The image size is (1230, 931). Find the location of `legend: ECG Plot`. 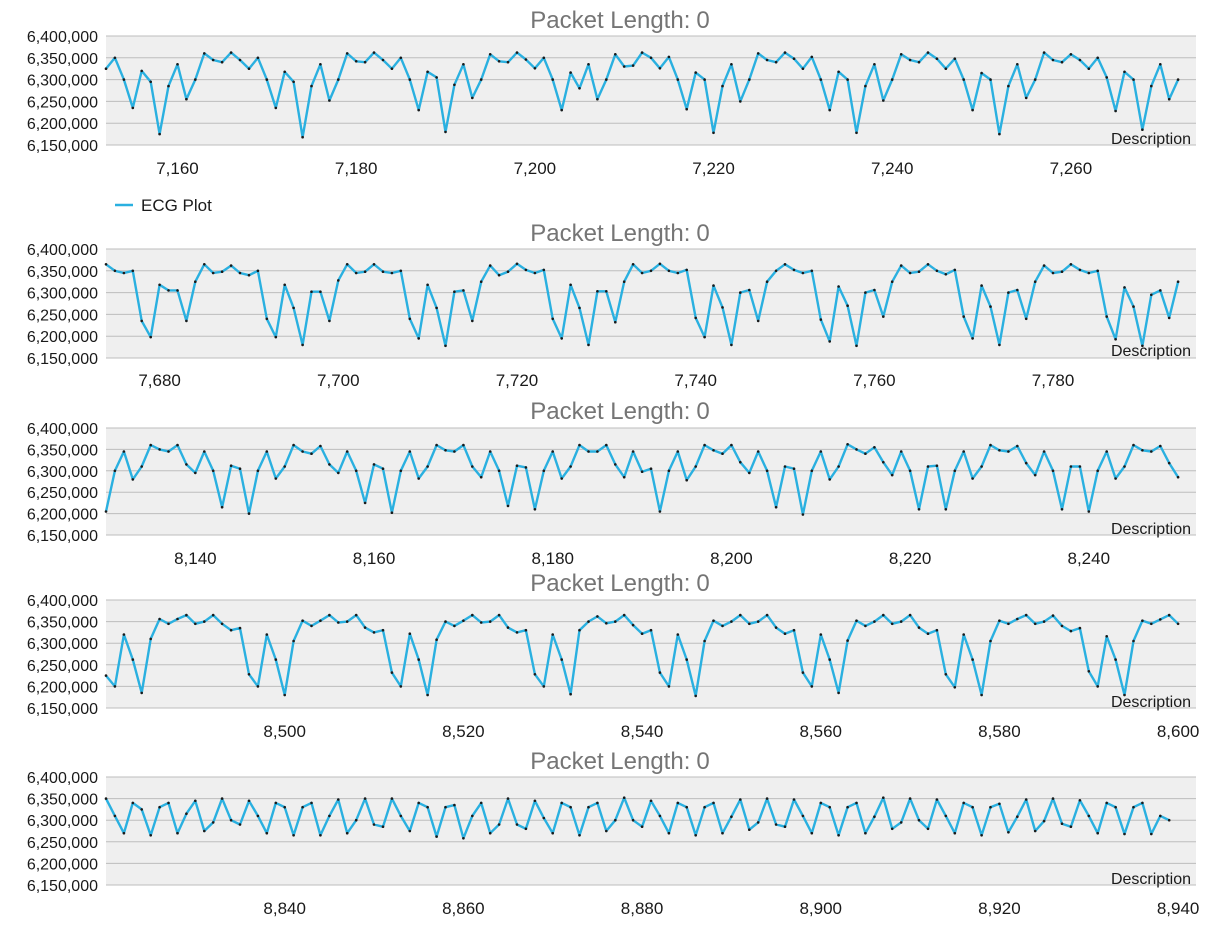

legend: ECG Plot is located at coordinates (163, 205).